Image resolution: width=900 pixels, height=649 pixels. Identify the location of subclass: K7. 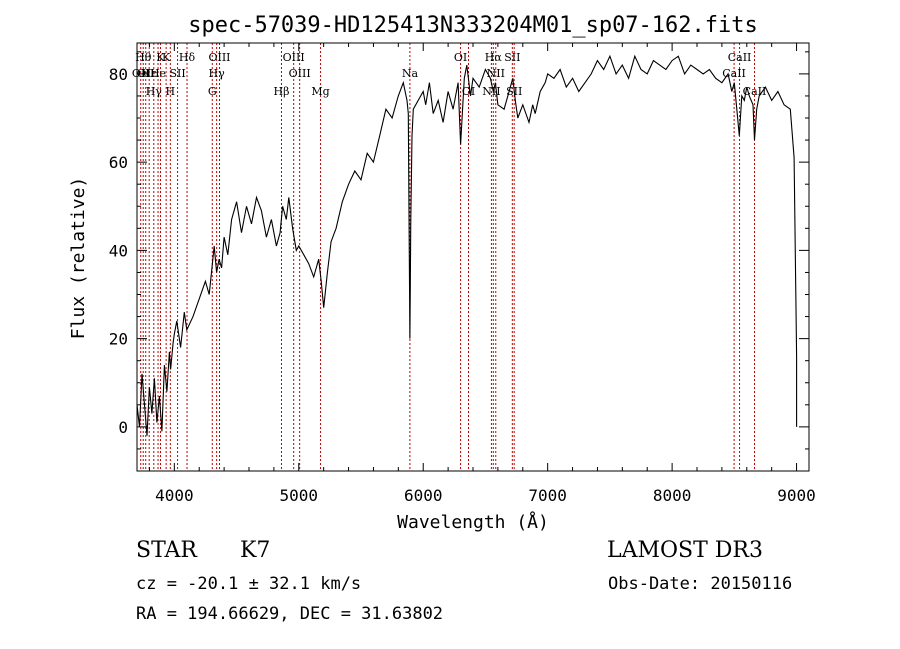
(255, 550).